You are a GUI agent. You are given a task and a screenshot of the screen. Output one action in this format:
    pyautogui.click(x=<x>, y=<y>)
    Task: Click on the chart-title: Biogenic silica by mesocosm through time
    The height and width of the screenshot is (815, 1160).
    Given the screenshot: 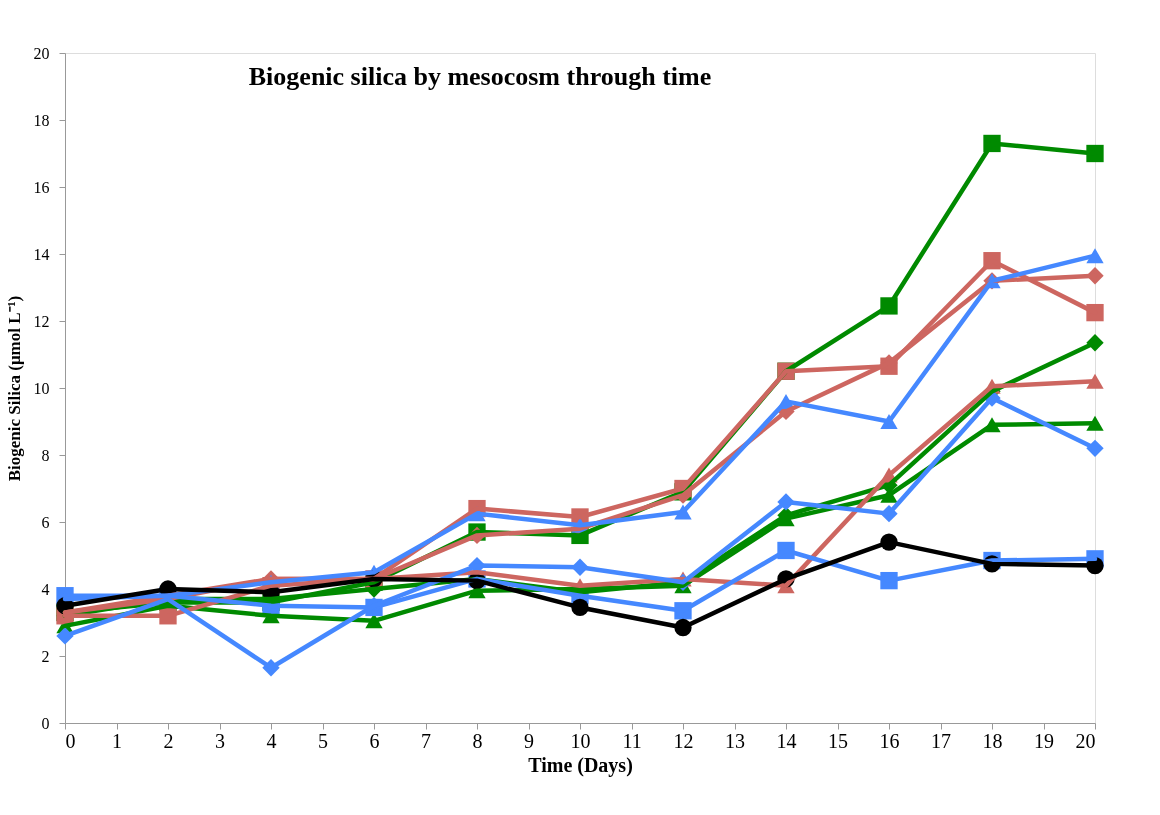 What is the action you would take?
    pyautogui.click(x=480, y=76)
    